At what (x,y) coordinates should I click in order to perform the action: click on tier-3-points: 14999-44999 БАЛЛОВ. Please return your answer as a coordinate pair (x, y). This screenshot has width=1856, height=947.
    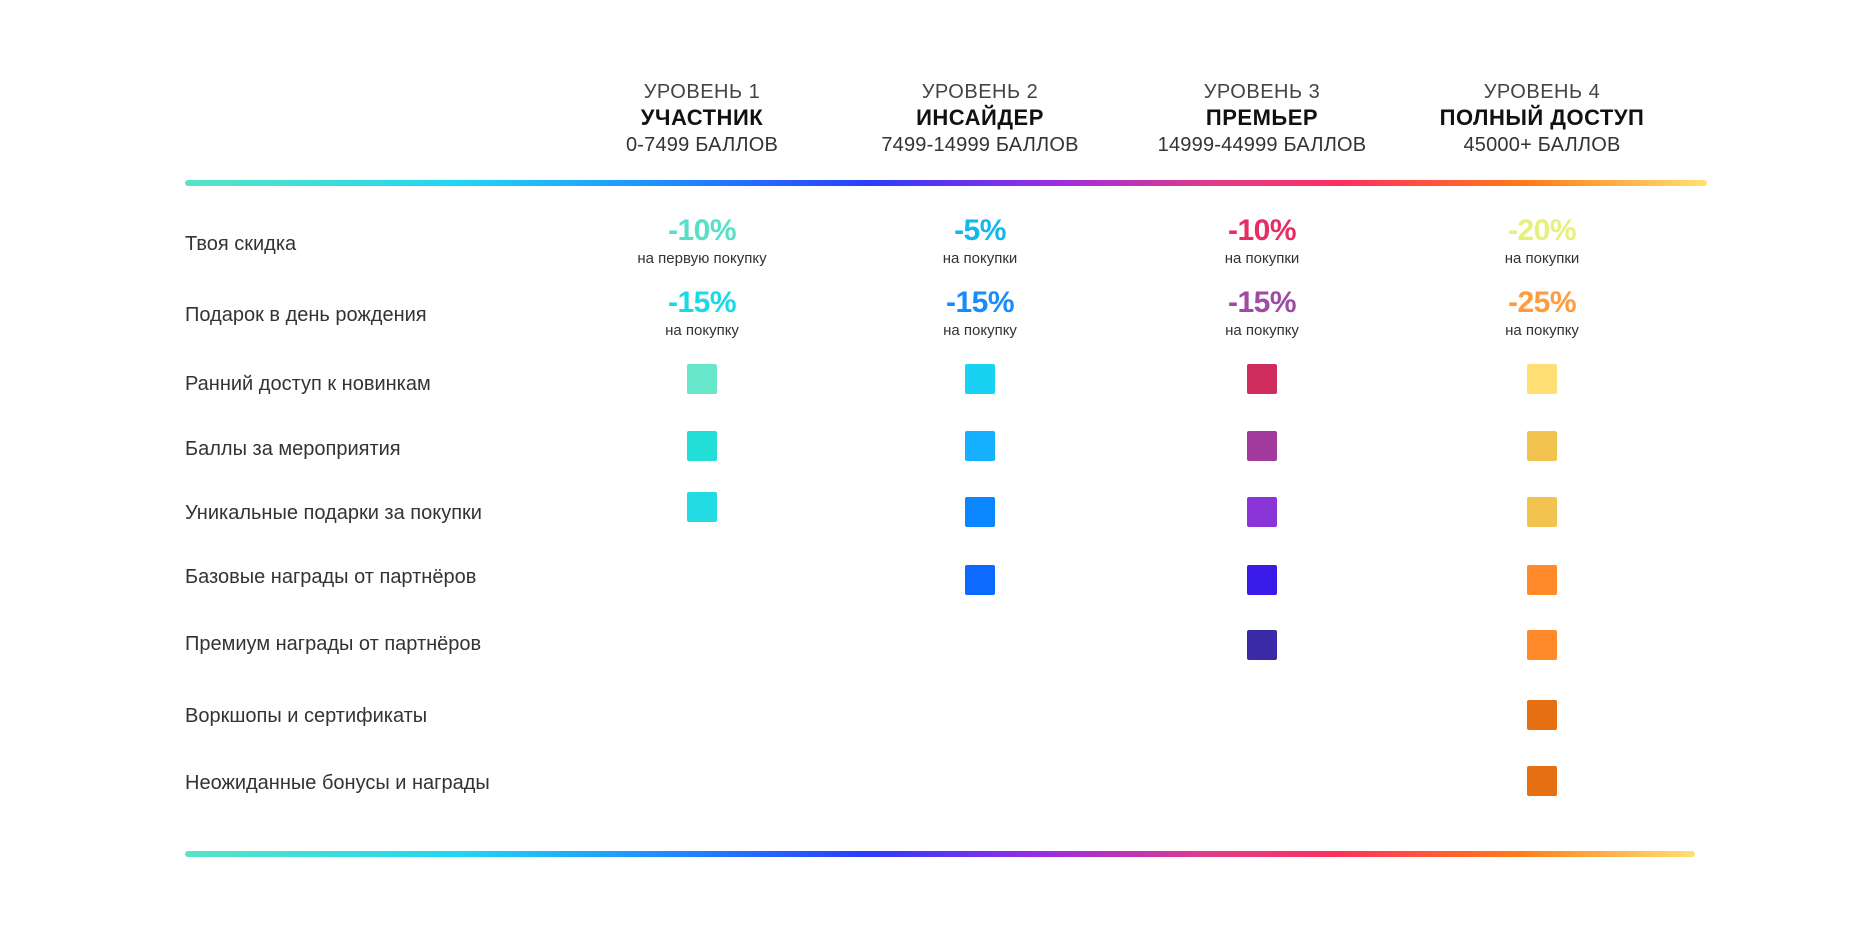
    Looking at the image, I should click on (1262, 145).